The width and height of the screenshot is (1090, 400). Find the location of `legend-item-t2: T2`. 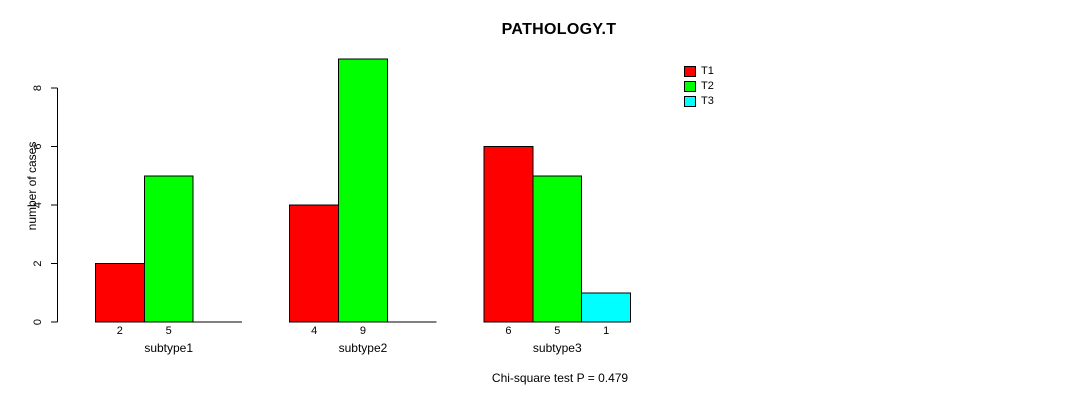

legend-item-t2: T2 is located at coordinates (699, 86).